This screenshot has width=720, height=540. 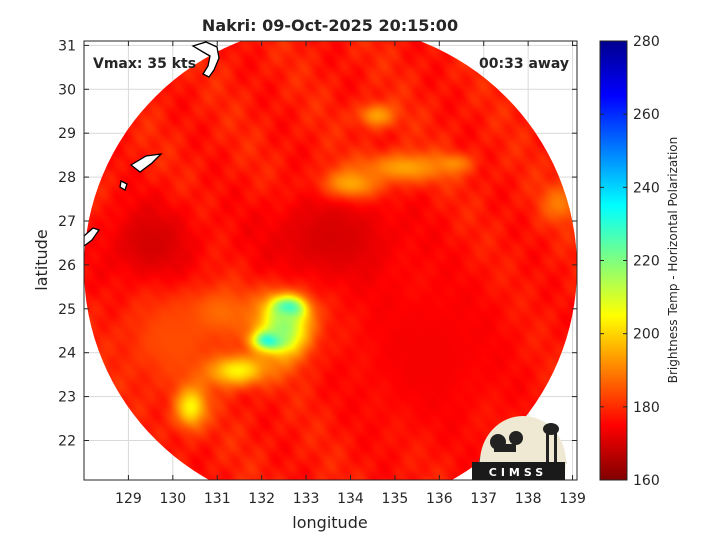 What do you see at coordinates (483, 499) in the screenshot?
I see `x-tick-label: 137` at bounding box center [483, 499].